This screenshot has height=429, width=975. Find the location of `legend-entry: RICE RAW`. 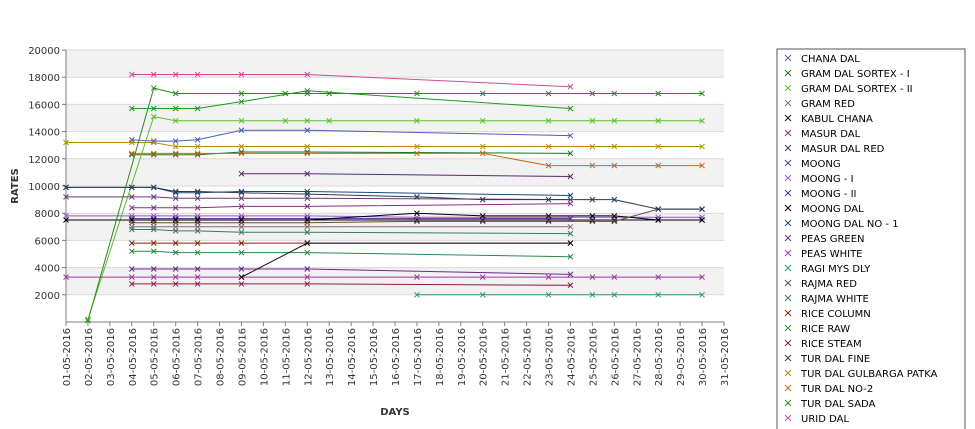

legend-entry: RICE RAW is located at coordinates (817, 329).